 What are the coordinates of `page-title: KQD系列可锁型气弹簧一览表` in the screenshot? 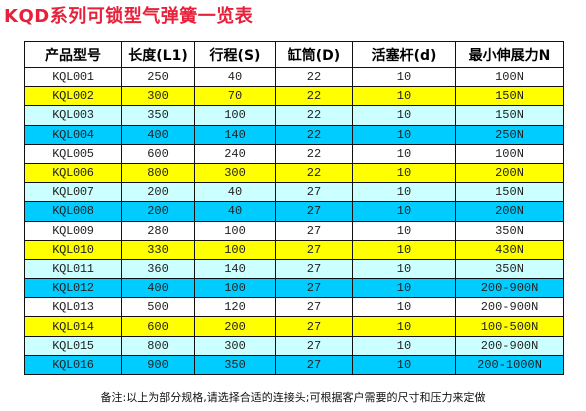 It's located at (129, 16).